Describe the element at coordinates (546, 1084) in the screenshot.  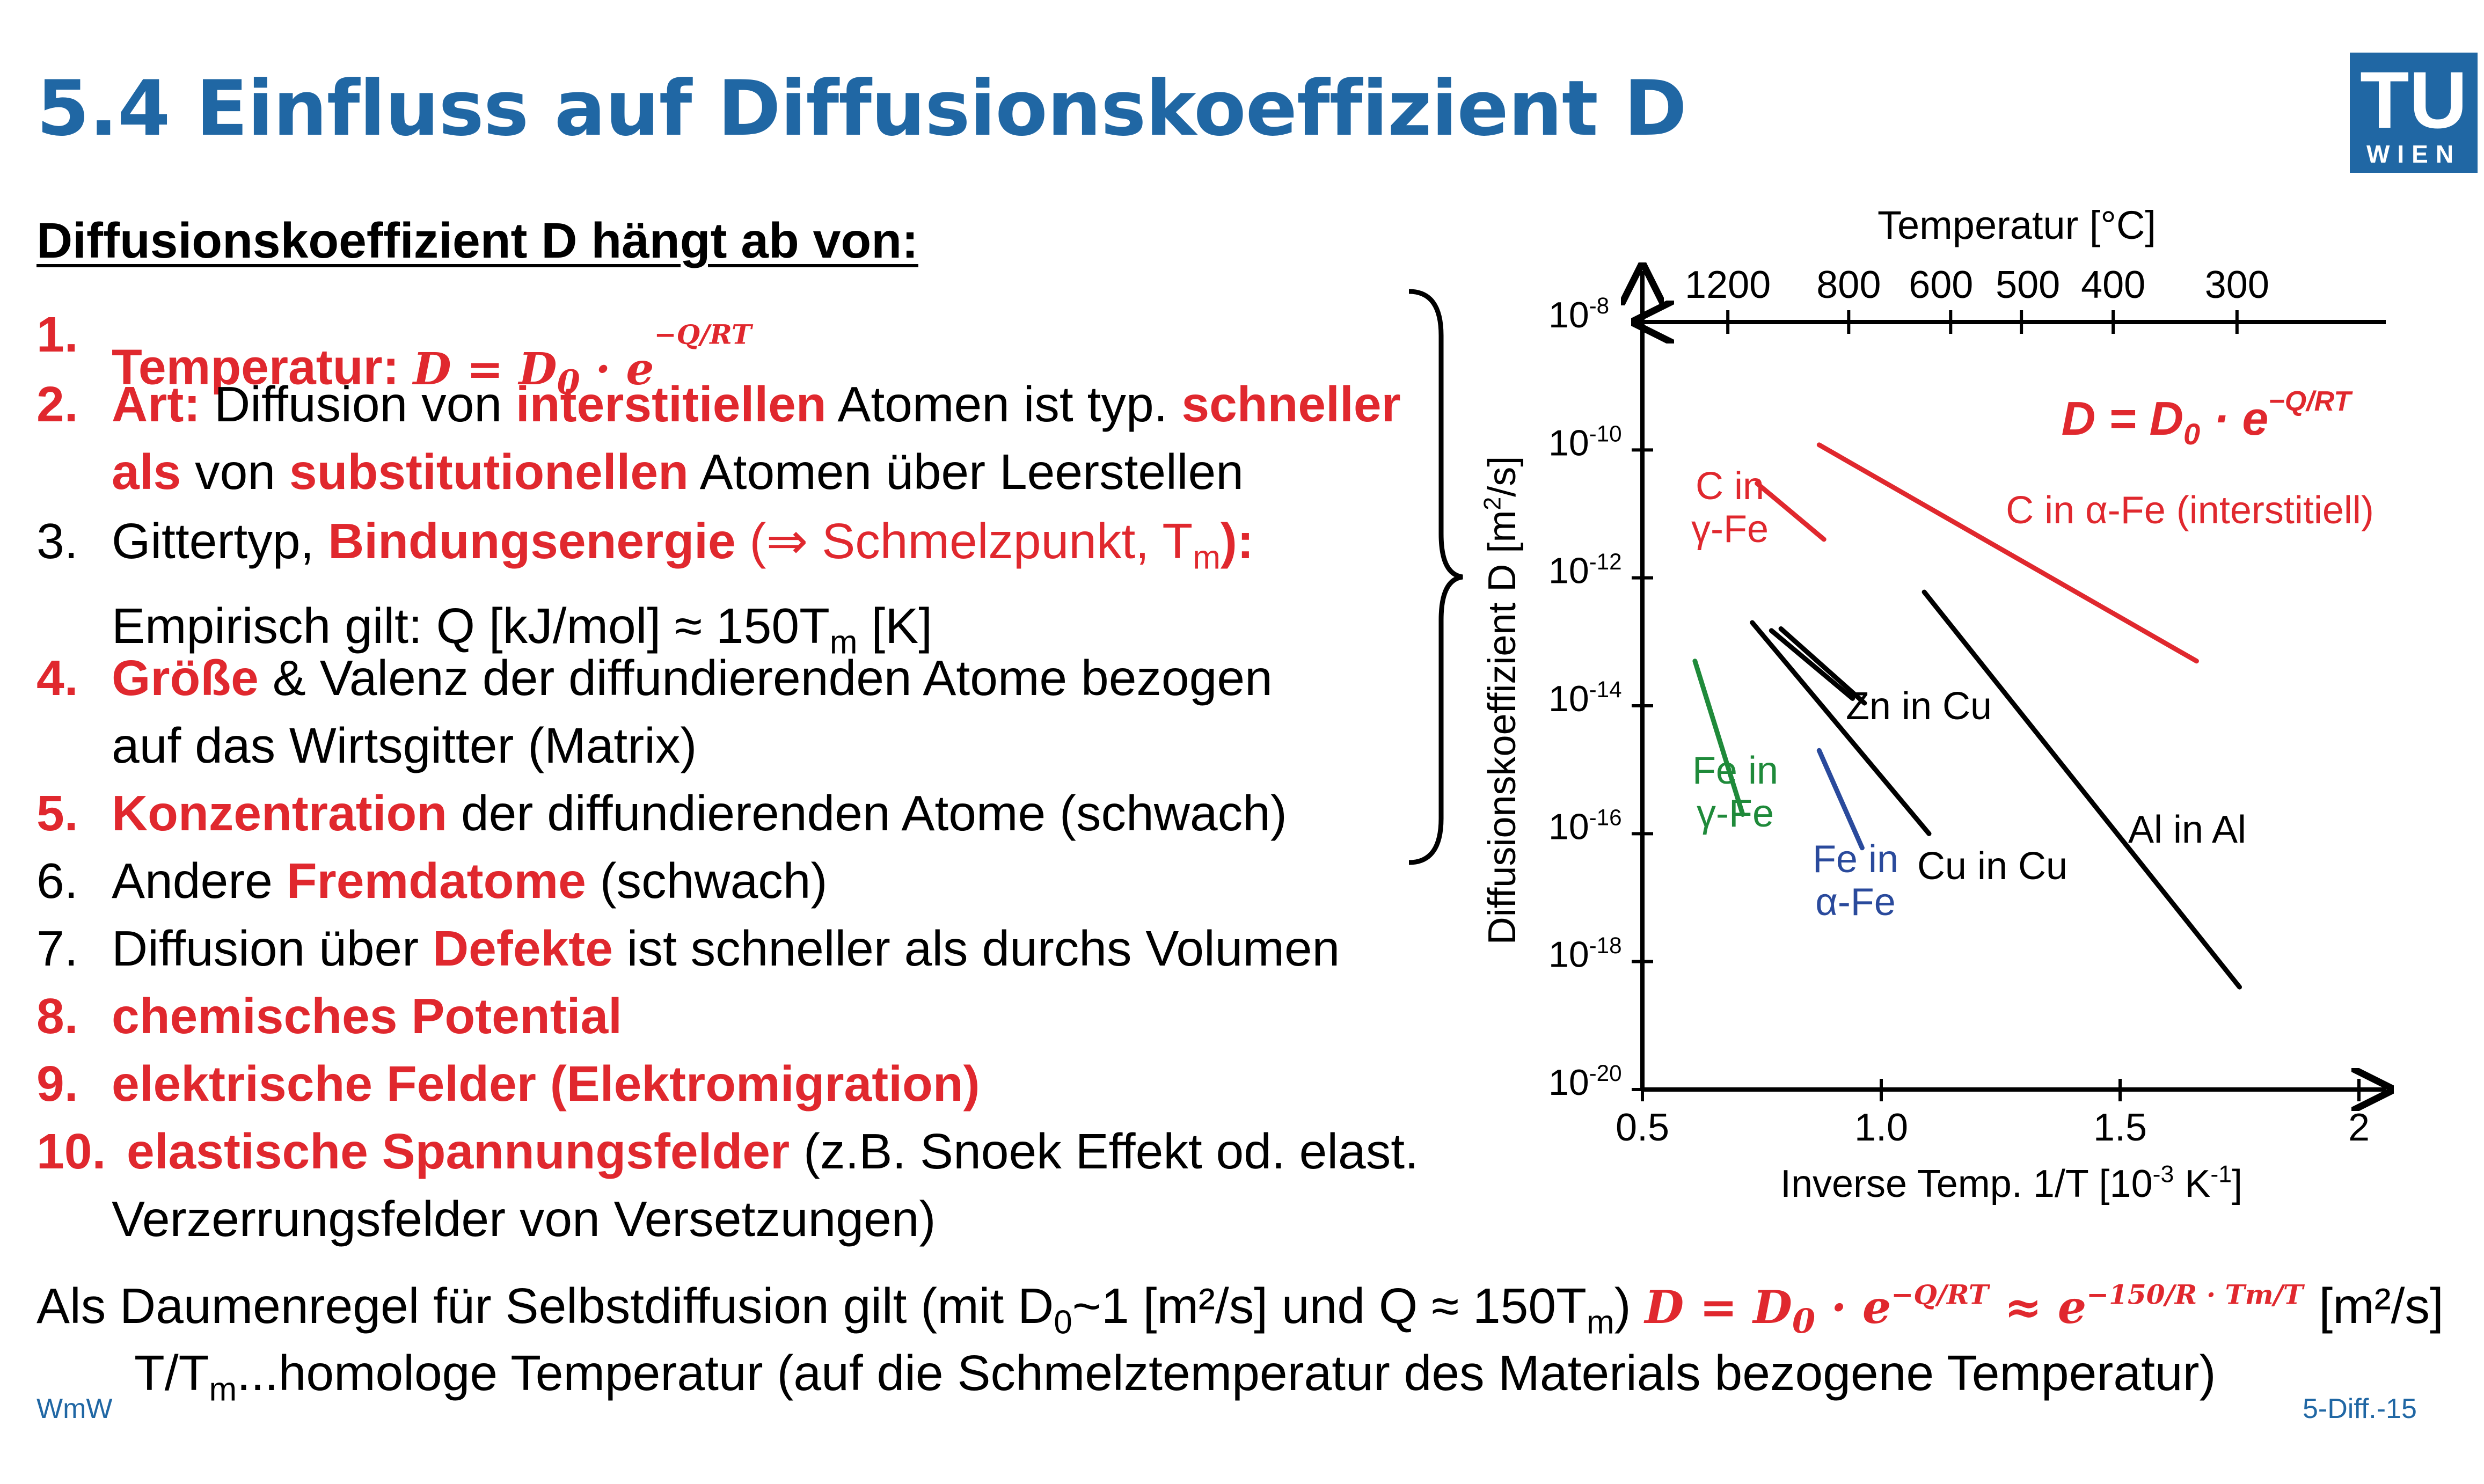
I see `list-text: elektrische Felder (Elektromigration)` at that location.